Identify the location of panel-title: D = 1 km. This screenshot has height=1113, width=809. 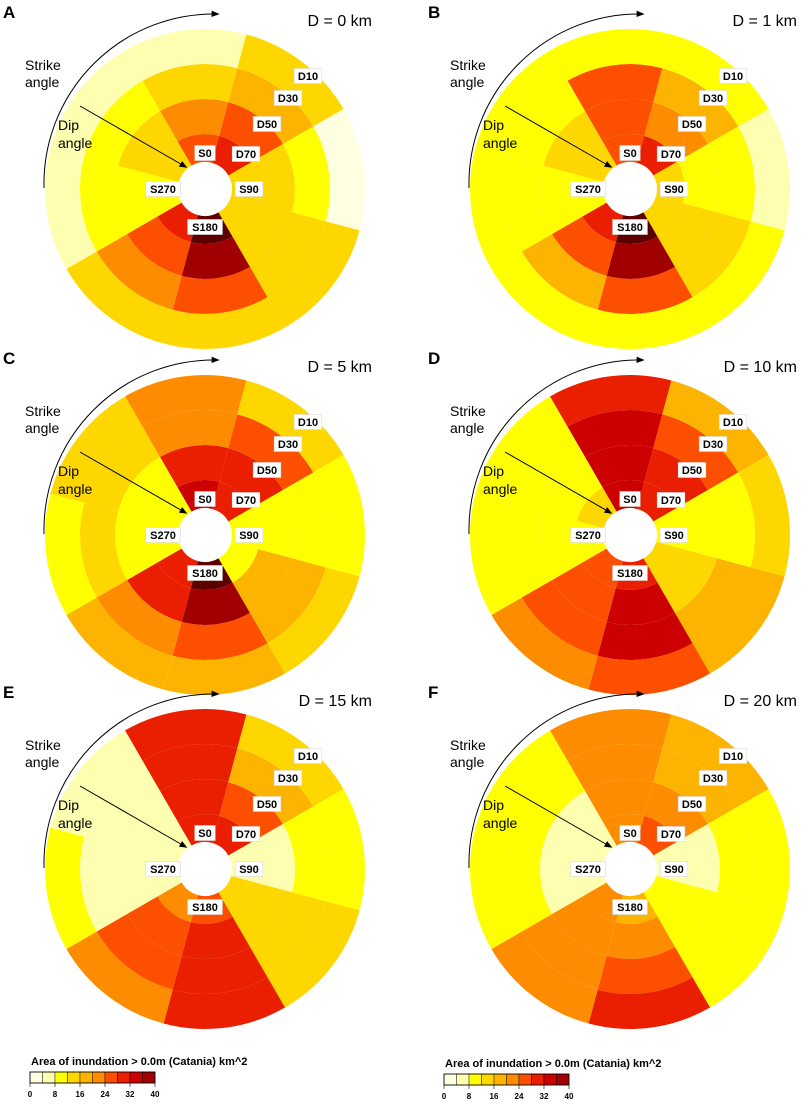
(765, 21).